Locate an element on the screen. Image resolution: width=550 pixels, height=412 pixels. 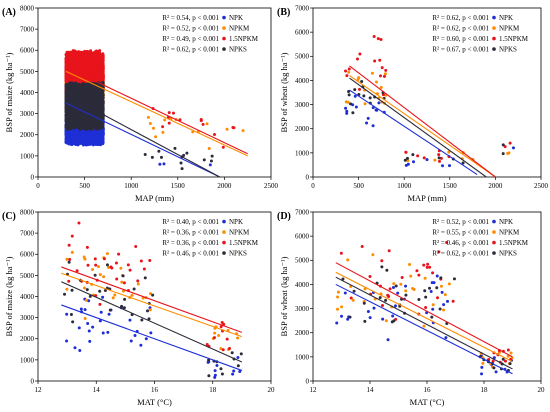
y-tick-label: 8000 is located at coordinates (27, 8).